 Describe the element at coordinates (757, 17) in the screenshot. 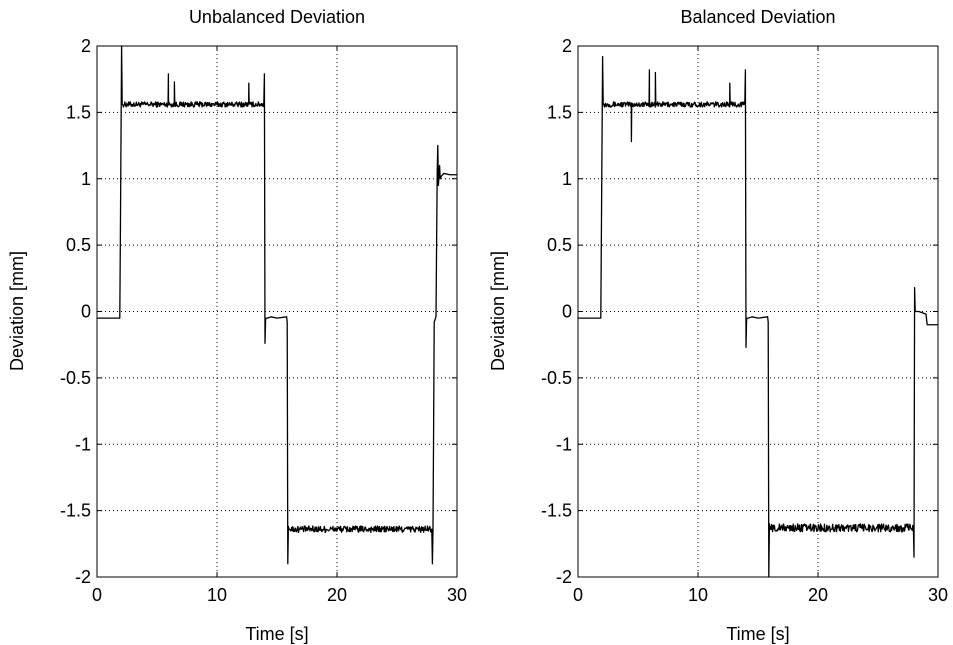

I see `chart-title: Balanced Deviation` at that location.